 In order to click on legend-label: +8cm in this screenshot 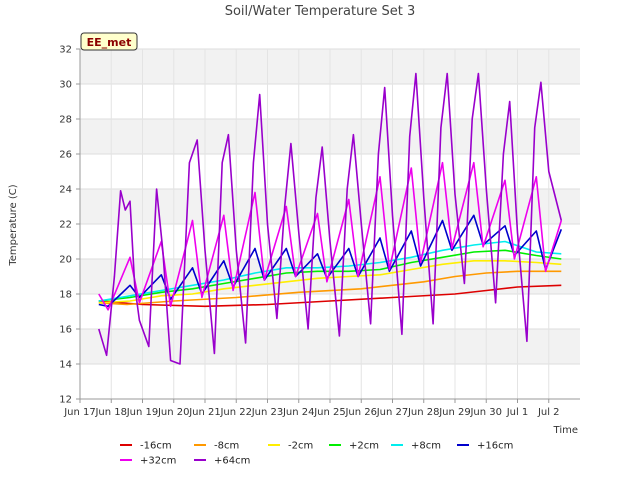, I will do `click(426, 446)`.